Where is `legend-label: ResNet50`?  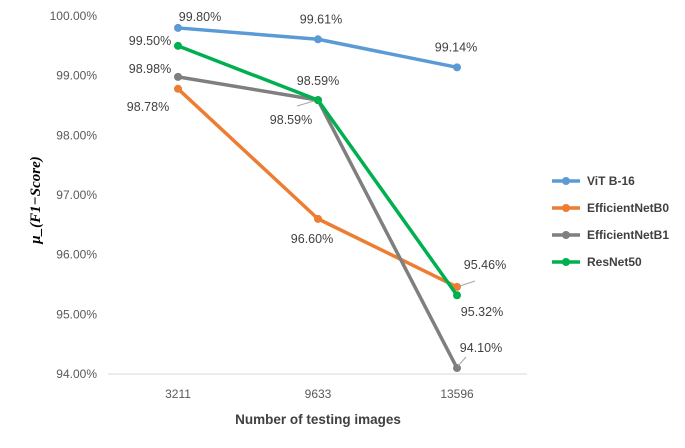
legend-label: ResNet50 is located at coordinates (614, 262).